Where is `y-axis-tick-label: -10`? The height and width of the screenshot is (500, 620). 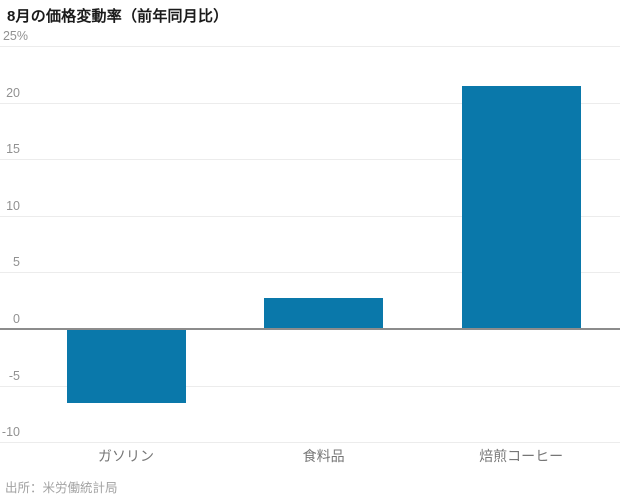
y-axis-tick-label: -10 is located at coordinates (10, 432).